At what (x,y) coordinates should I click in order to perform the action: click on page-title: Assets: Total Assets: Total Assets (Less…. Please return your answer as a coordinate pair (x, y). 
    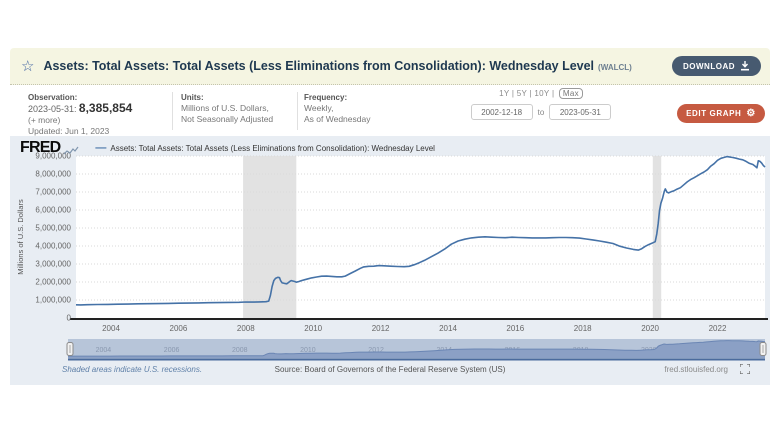
    Looking at the image, I should click on (319, 66).